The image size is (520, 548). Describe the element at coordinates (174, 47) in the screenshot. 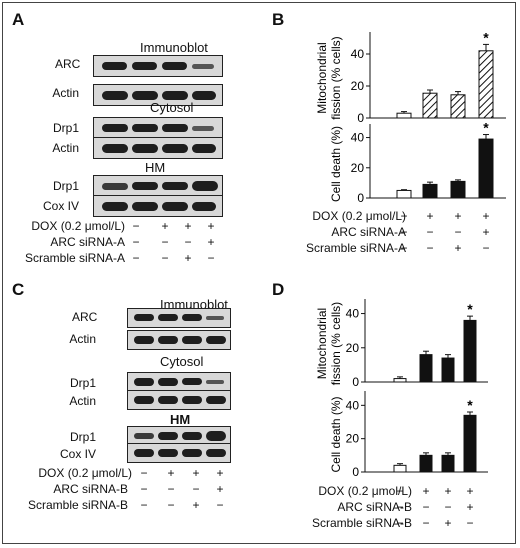

I see `immunoblot-header: Immunoblot` at that location.